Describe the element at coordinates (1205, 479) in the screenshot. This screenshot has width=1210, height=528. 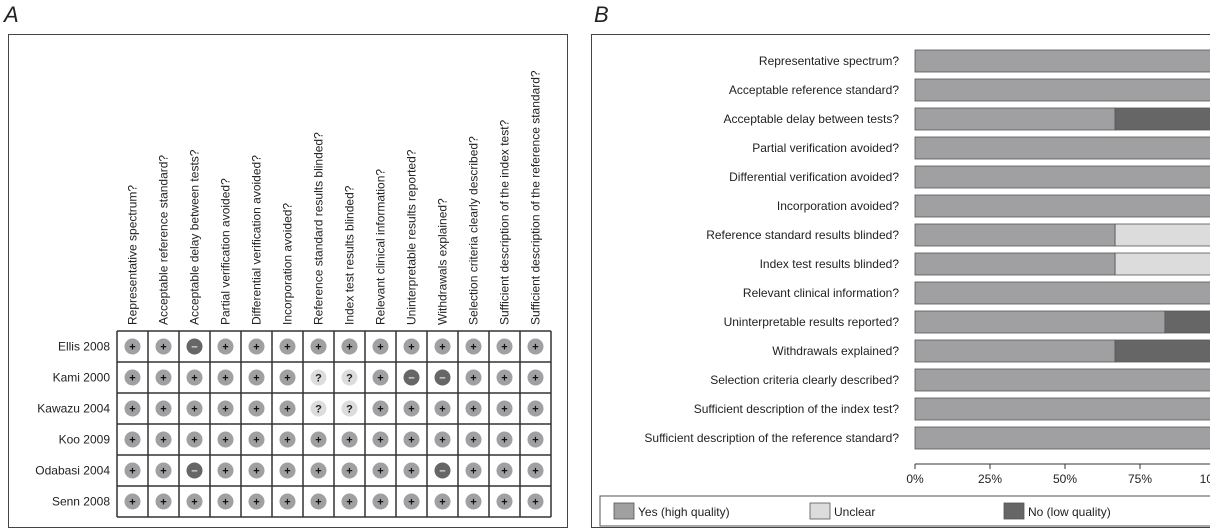
I see `x-tick-label: 100%` at that location.